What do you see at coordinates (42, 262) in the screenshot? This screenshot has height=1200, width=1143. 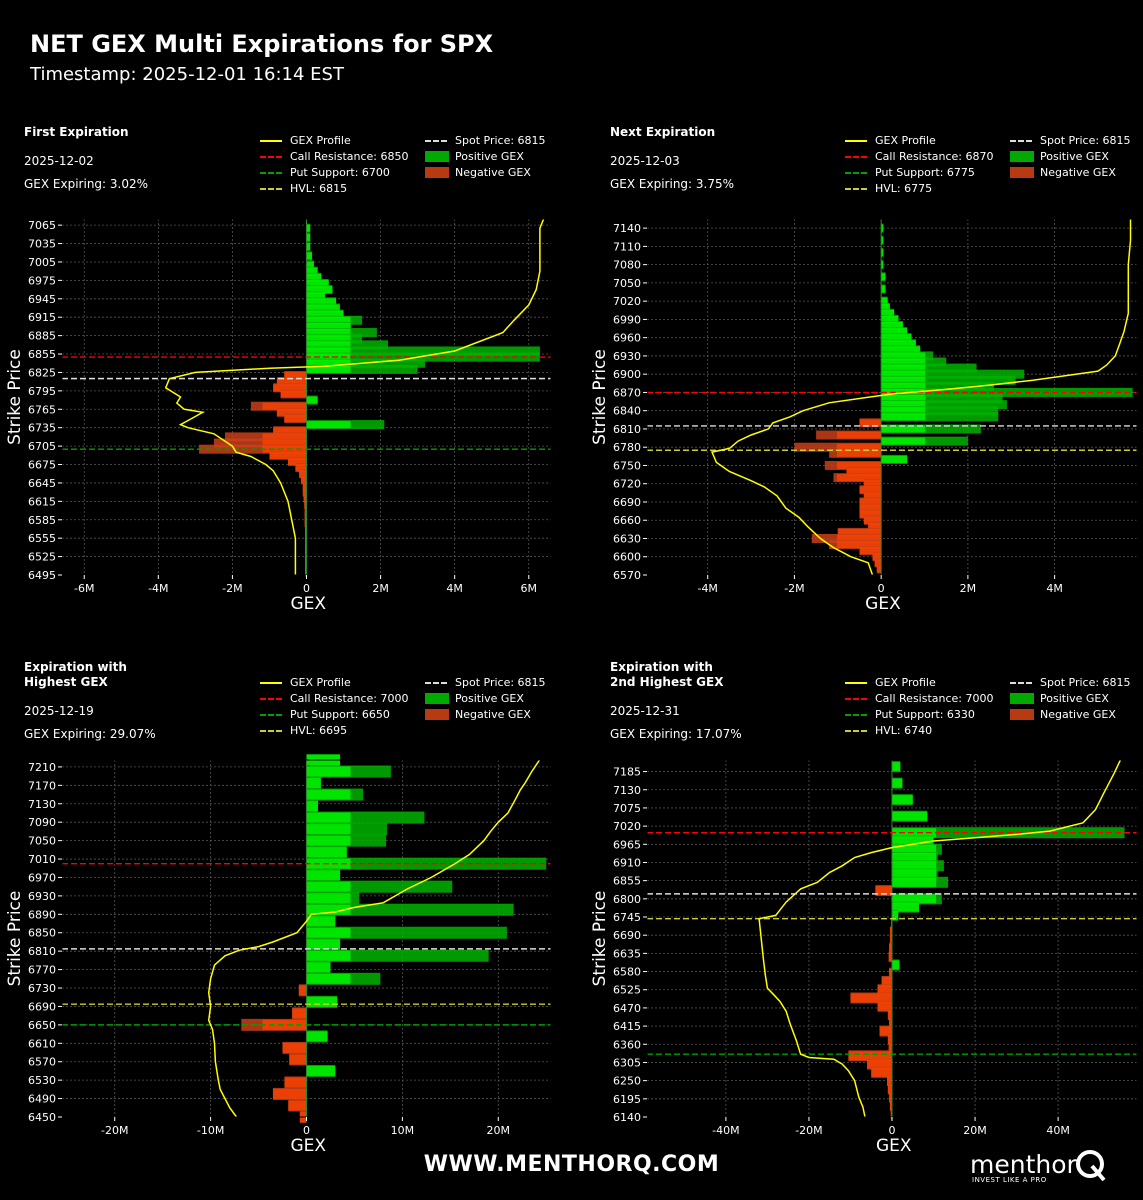 I see `y-tick-label: 7005` at bounding box center [42, 262].